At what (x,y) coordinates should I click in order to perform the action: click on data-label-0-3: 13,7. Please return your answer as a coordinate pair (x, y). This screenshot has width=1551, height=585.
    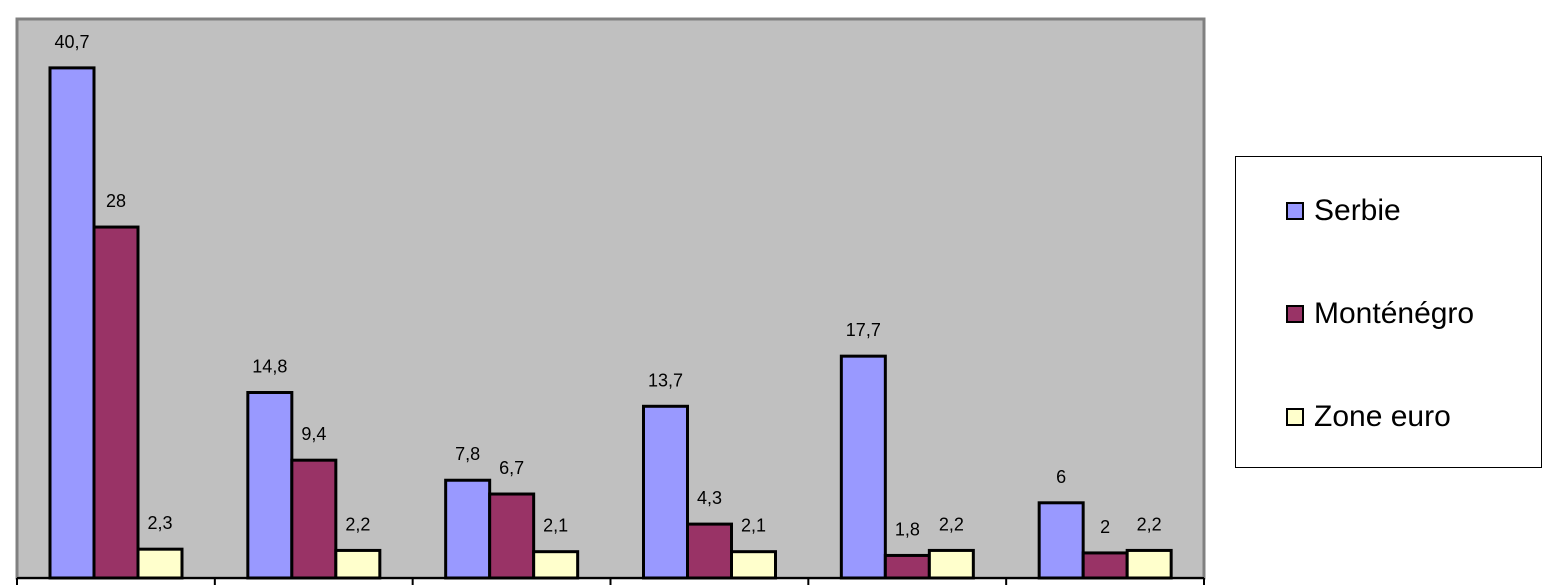
    Looking at the image, I should click on (665, 380).